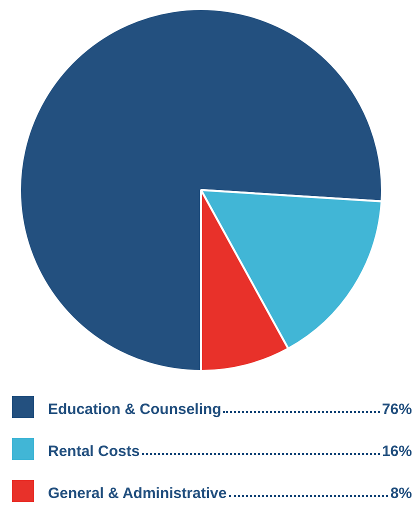 This screenshot has height=517, width=418. I want to click on legend-label: Rental Costs, so click(94, 451).